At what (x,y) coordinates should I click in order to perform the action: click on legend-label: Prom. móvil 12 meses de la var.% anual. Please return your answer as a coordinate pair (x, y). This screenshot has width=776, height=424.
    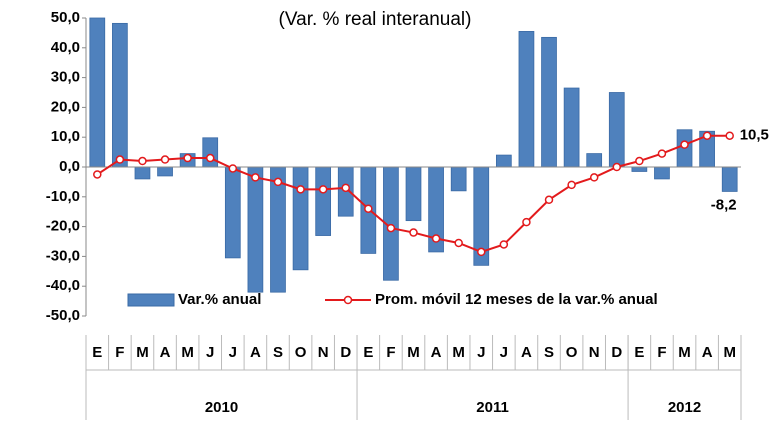
    Looking at the image, I should click on (516, 299).